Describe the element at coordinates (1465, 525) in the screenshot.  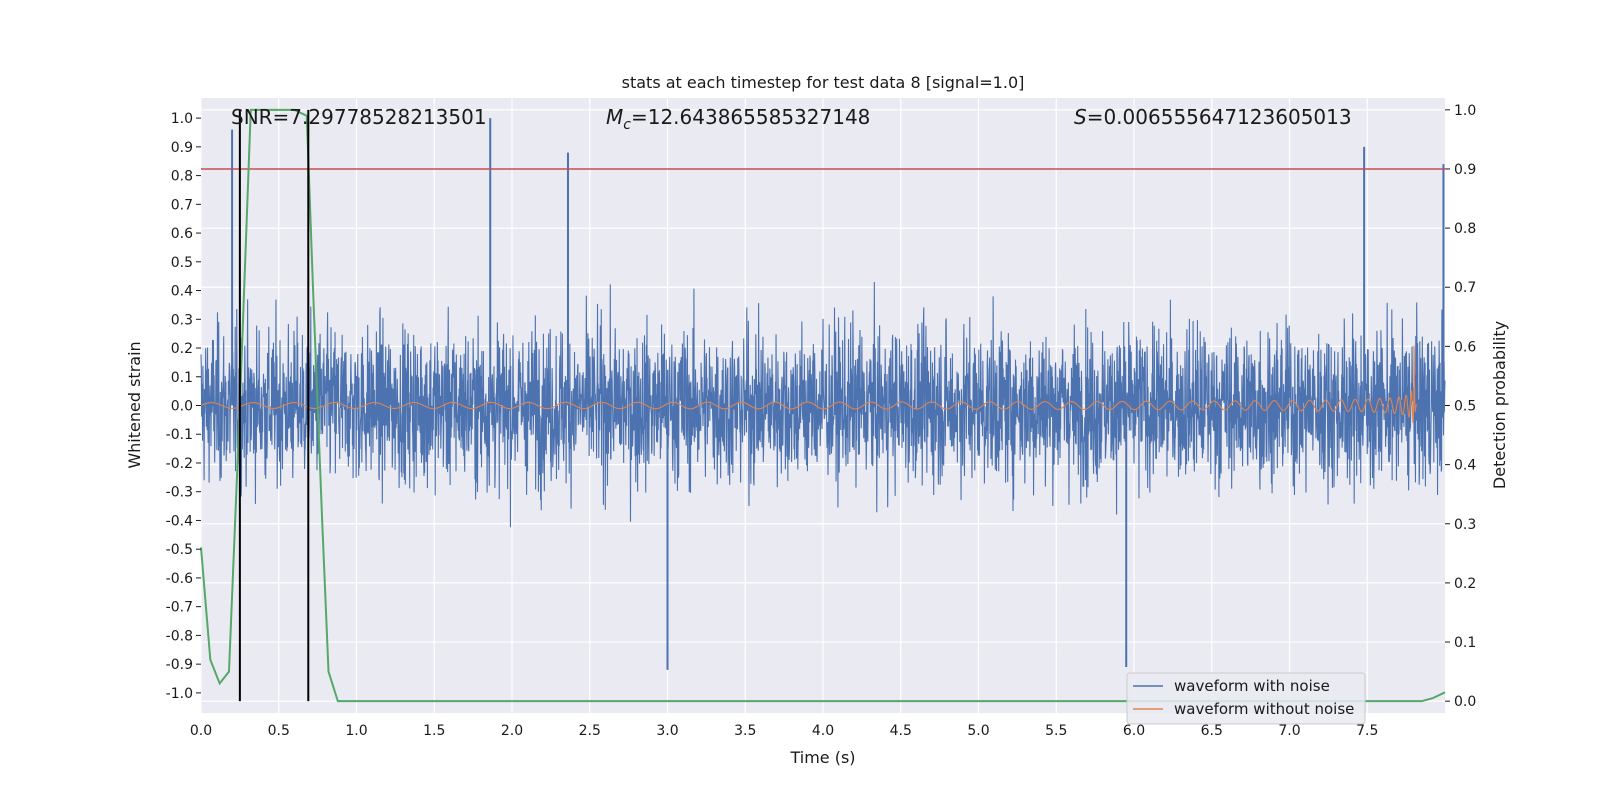
I see `y-right-tick-label: 0.3` at that location.